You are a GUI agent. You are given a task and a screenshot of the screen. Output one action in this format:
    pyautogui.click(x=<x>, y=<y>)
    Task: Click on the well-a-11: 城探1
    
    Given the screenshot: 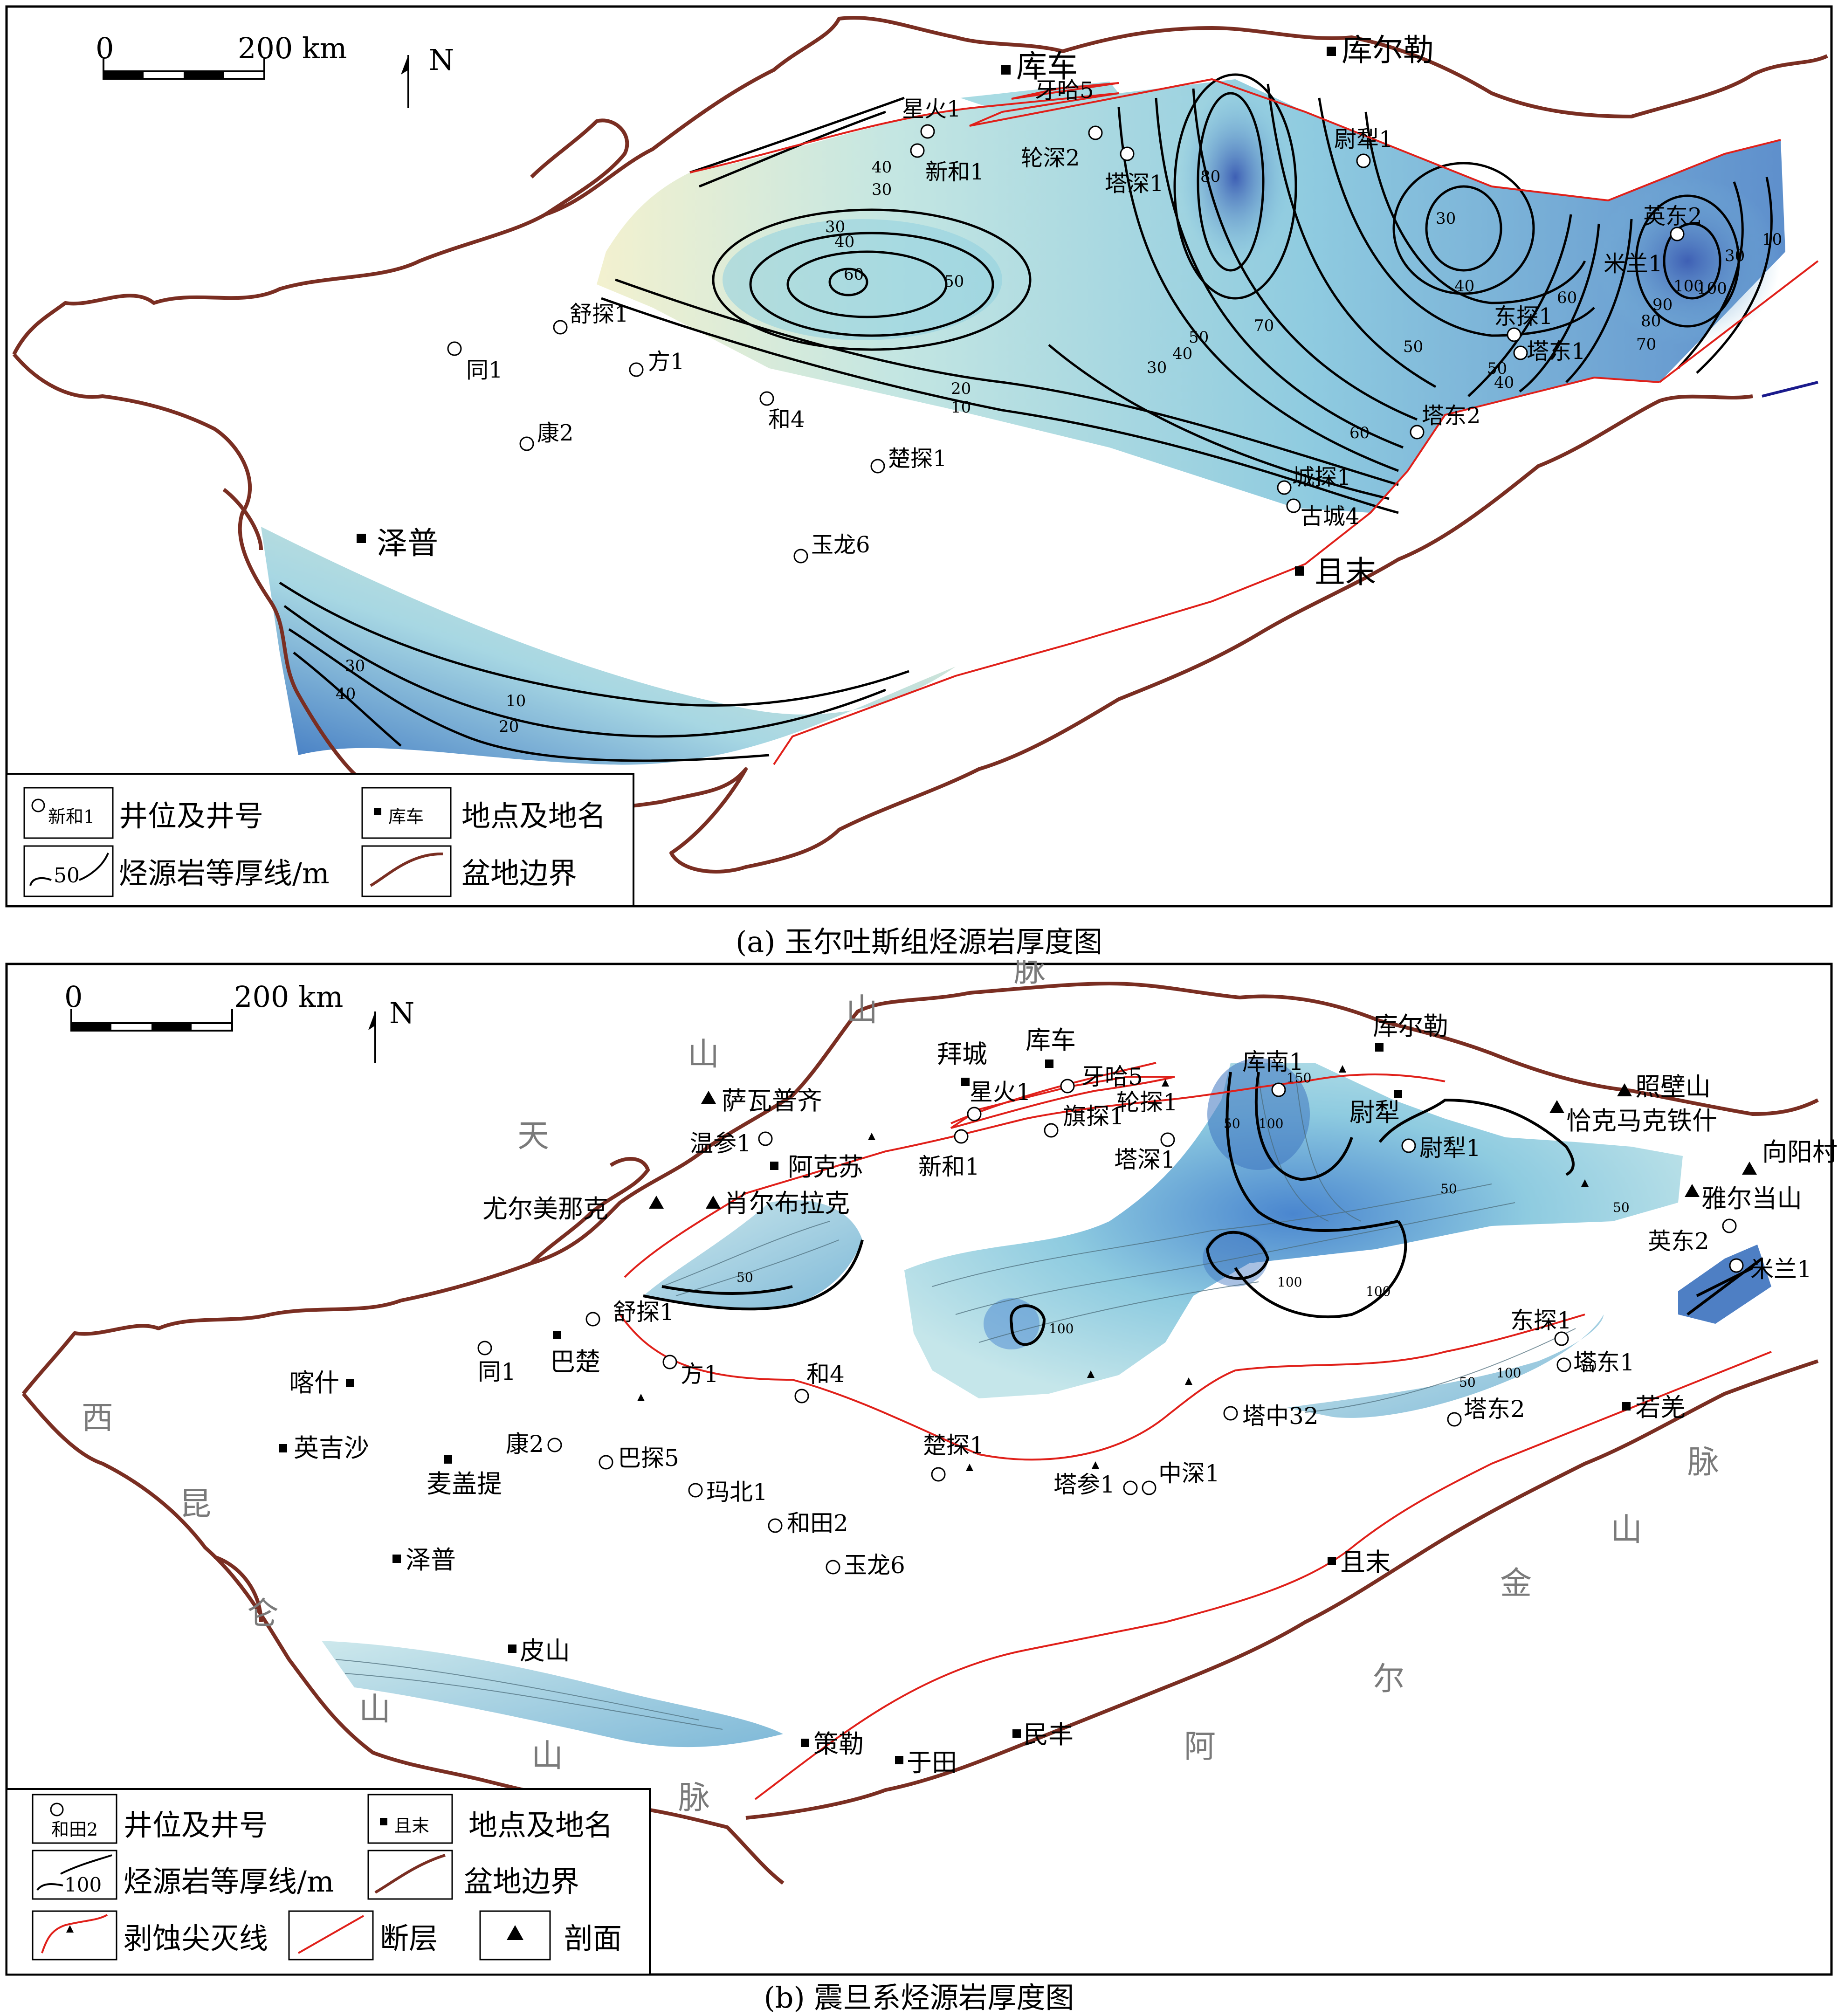 What is the action you would take?
    pyautogui.click(x=1322, y=477)
    